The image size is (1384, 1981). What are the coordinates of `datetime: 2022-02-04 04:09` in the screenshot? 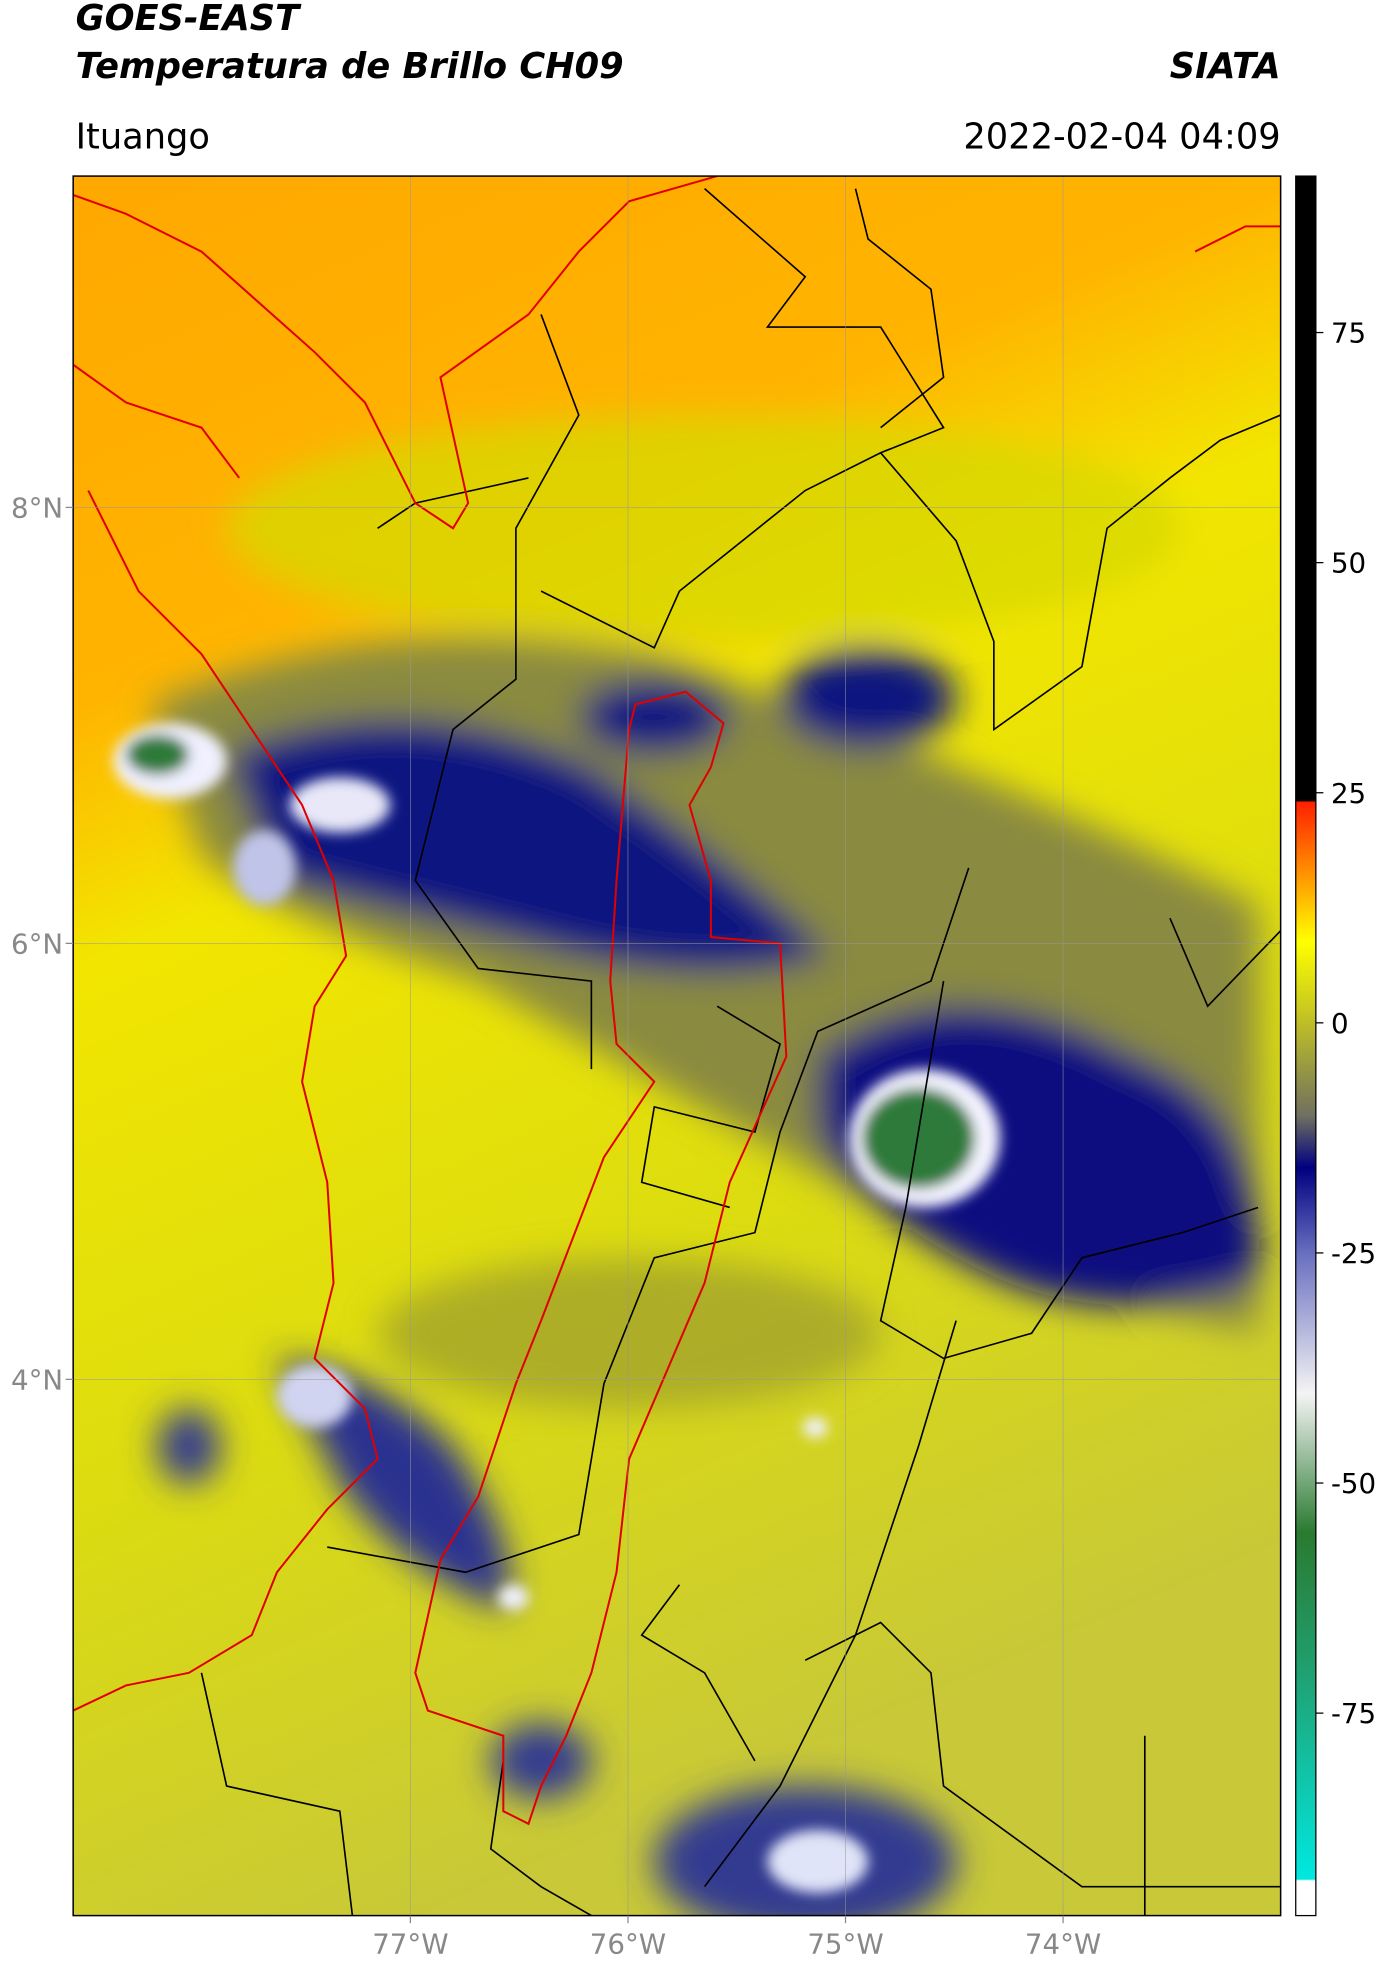 It's located at (1121, 136).